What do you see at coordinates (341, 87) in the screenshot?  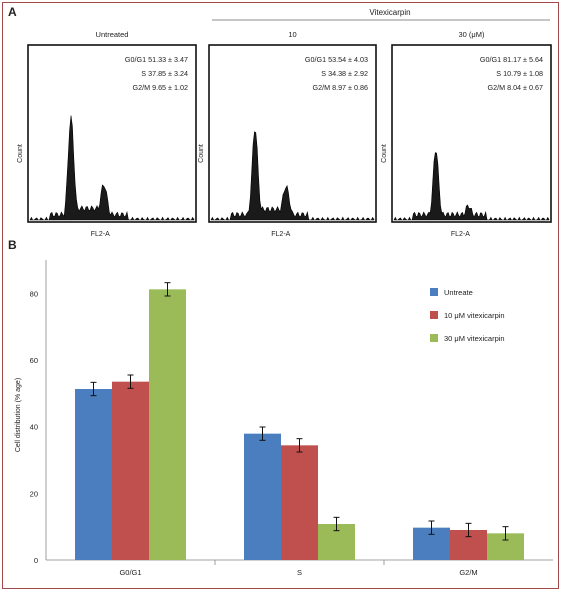 I see `histogram-stat: G2/M 8.97 ± 0.86` at bounding box center [341, 87].